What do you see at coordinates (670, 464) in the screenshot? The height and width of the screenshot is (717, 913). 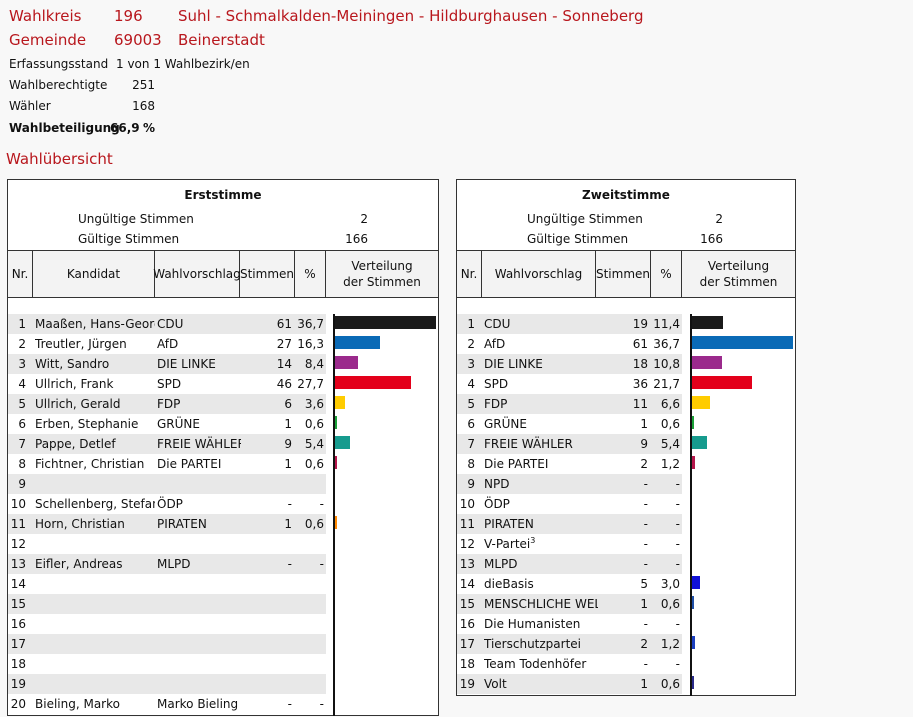 I see `row-pct: 1,2` at bounding box center [670, 464].